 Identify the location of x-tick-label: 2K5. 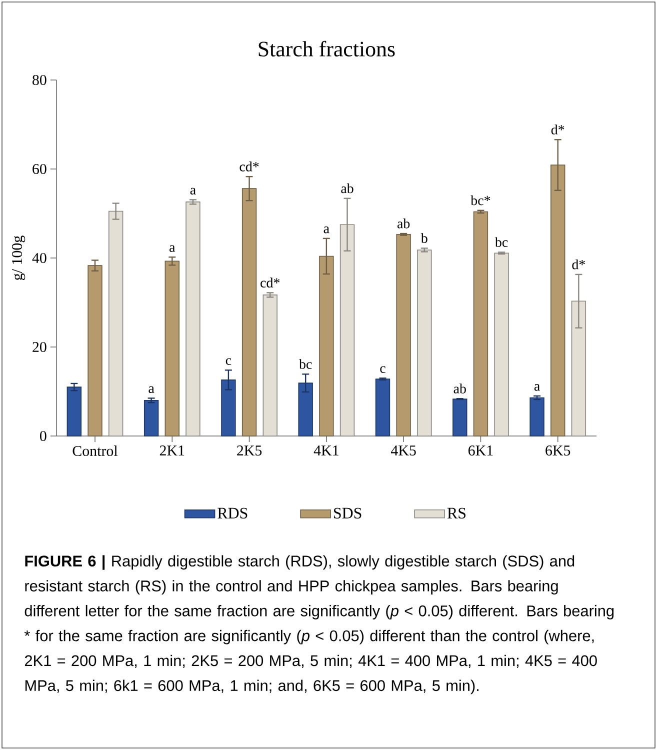
(249, 451).